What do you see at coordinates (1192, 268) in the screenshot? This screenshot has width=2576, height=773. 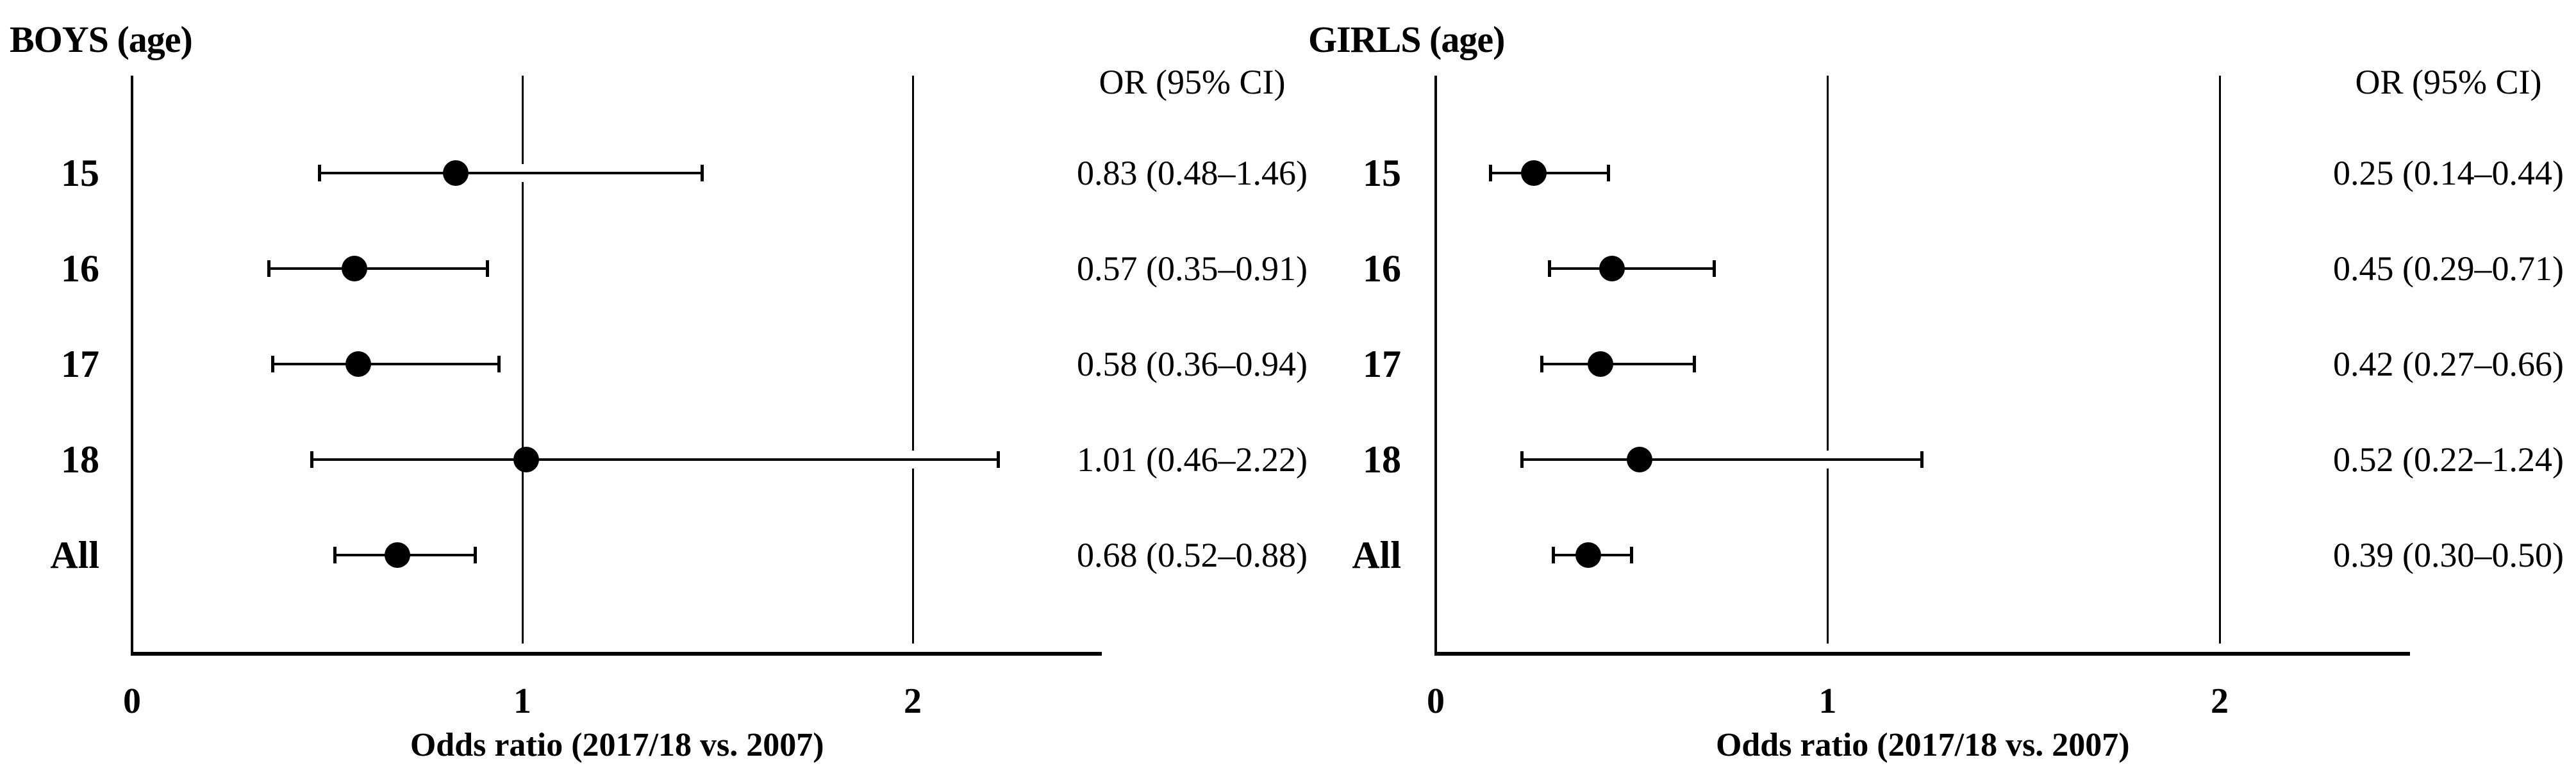 I see `or-ci-value: 0.57 (0.35–0.91)` at bounding box center [1192, 268].